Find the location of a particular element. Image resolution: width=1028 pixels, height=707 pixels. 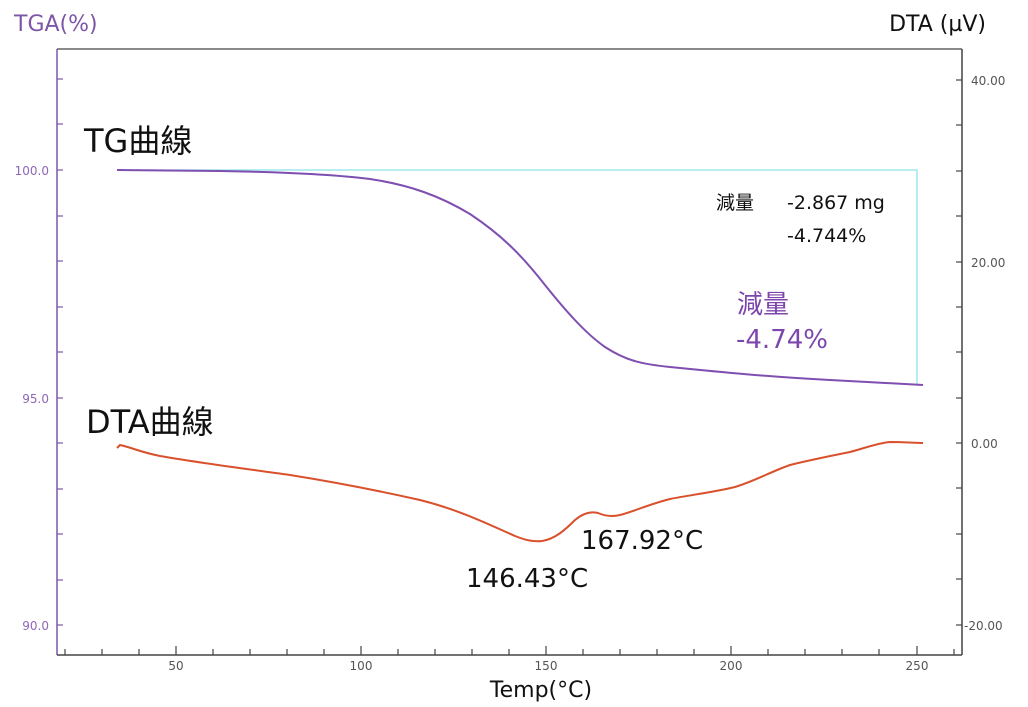

left-tick-100: 100.0 is located at coordinates (32, 171).